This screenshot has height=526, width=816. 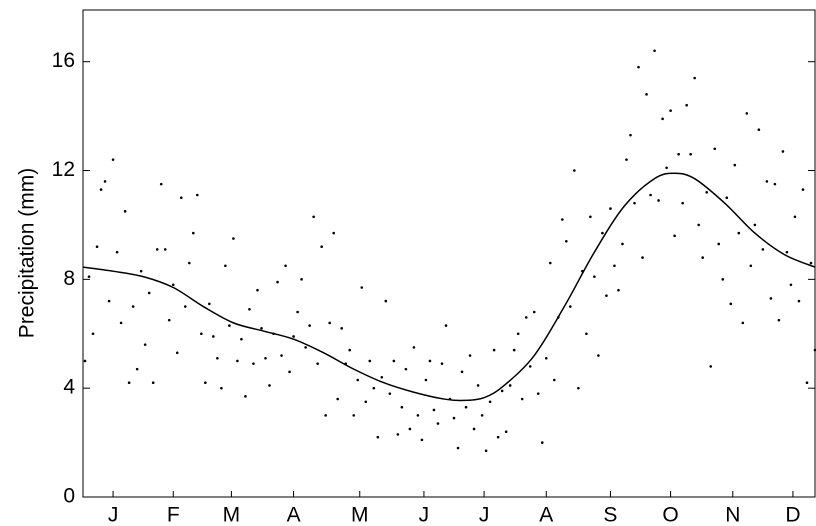 I want to click on x-tick-label: A, so click(x=546, y=515).